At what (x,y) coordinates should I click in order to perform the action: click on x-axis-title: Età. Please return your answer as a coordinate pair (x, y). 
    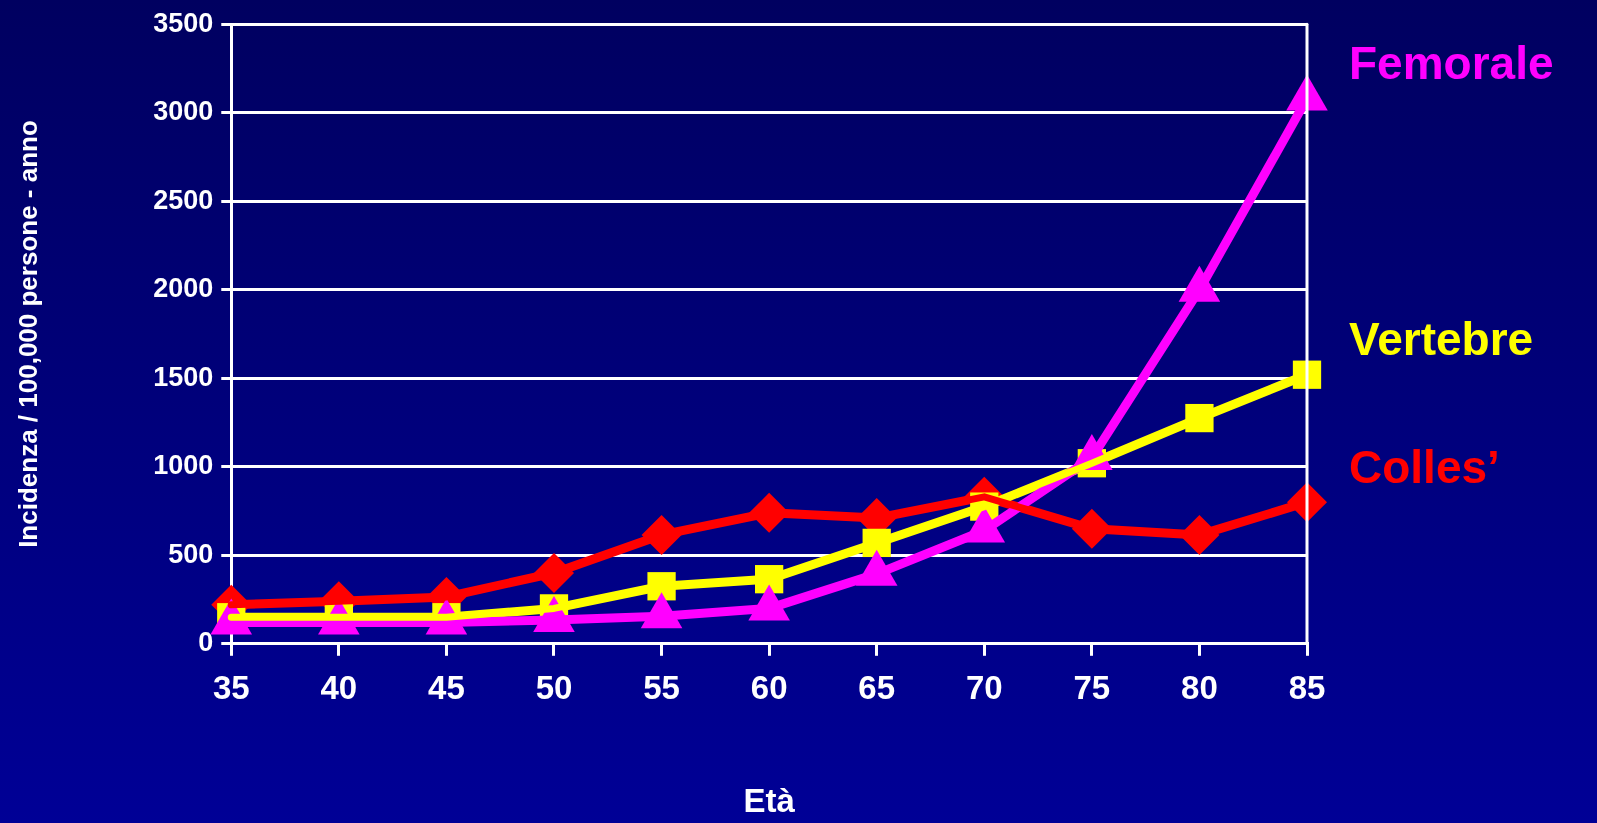
    Looking at the image, I should click on (769, 801).